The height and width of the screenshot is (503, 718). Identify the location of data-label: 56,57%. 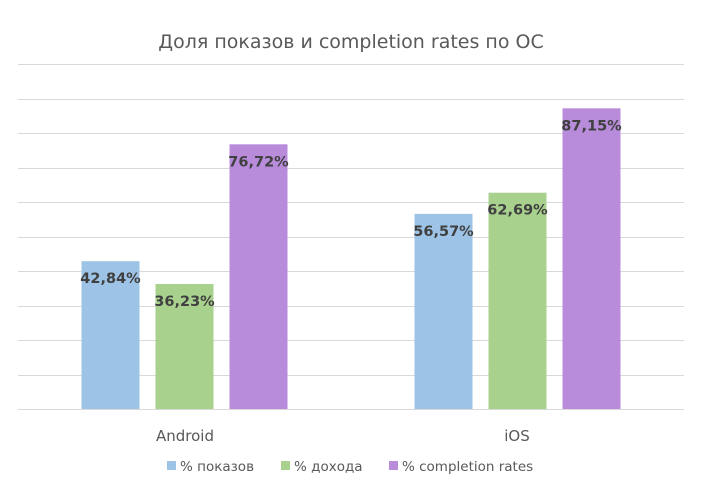
(443, 232).